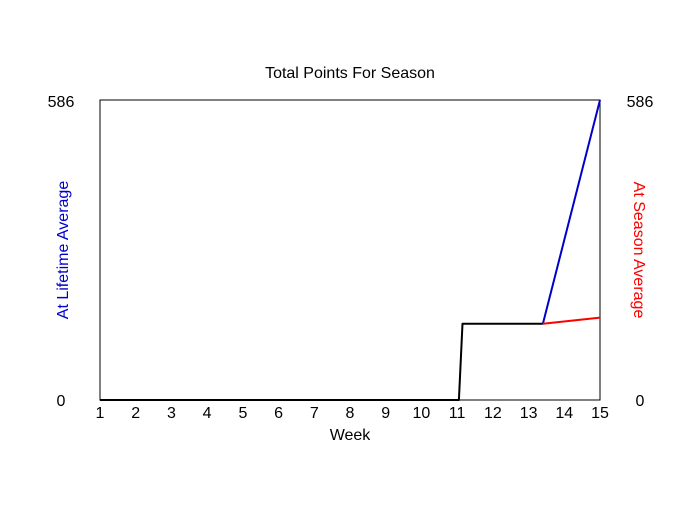 The image size is (700, 505). Describe the element at coordinates (171, 413) in the screenshot. I see `x-tick-label: 3` at that location.